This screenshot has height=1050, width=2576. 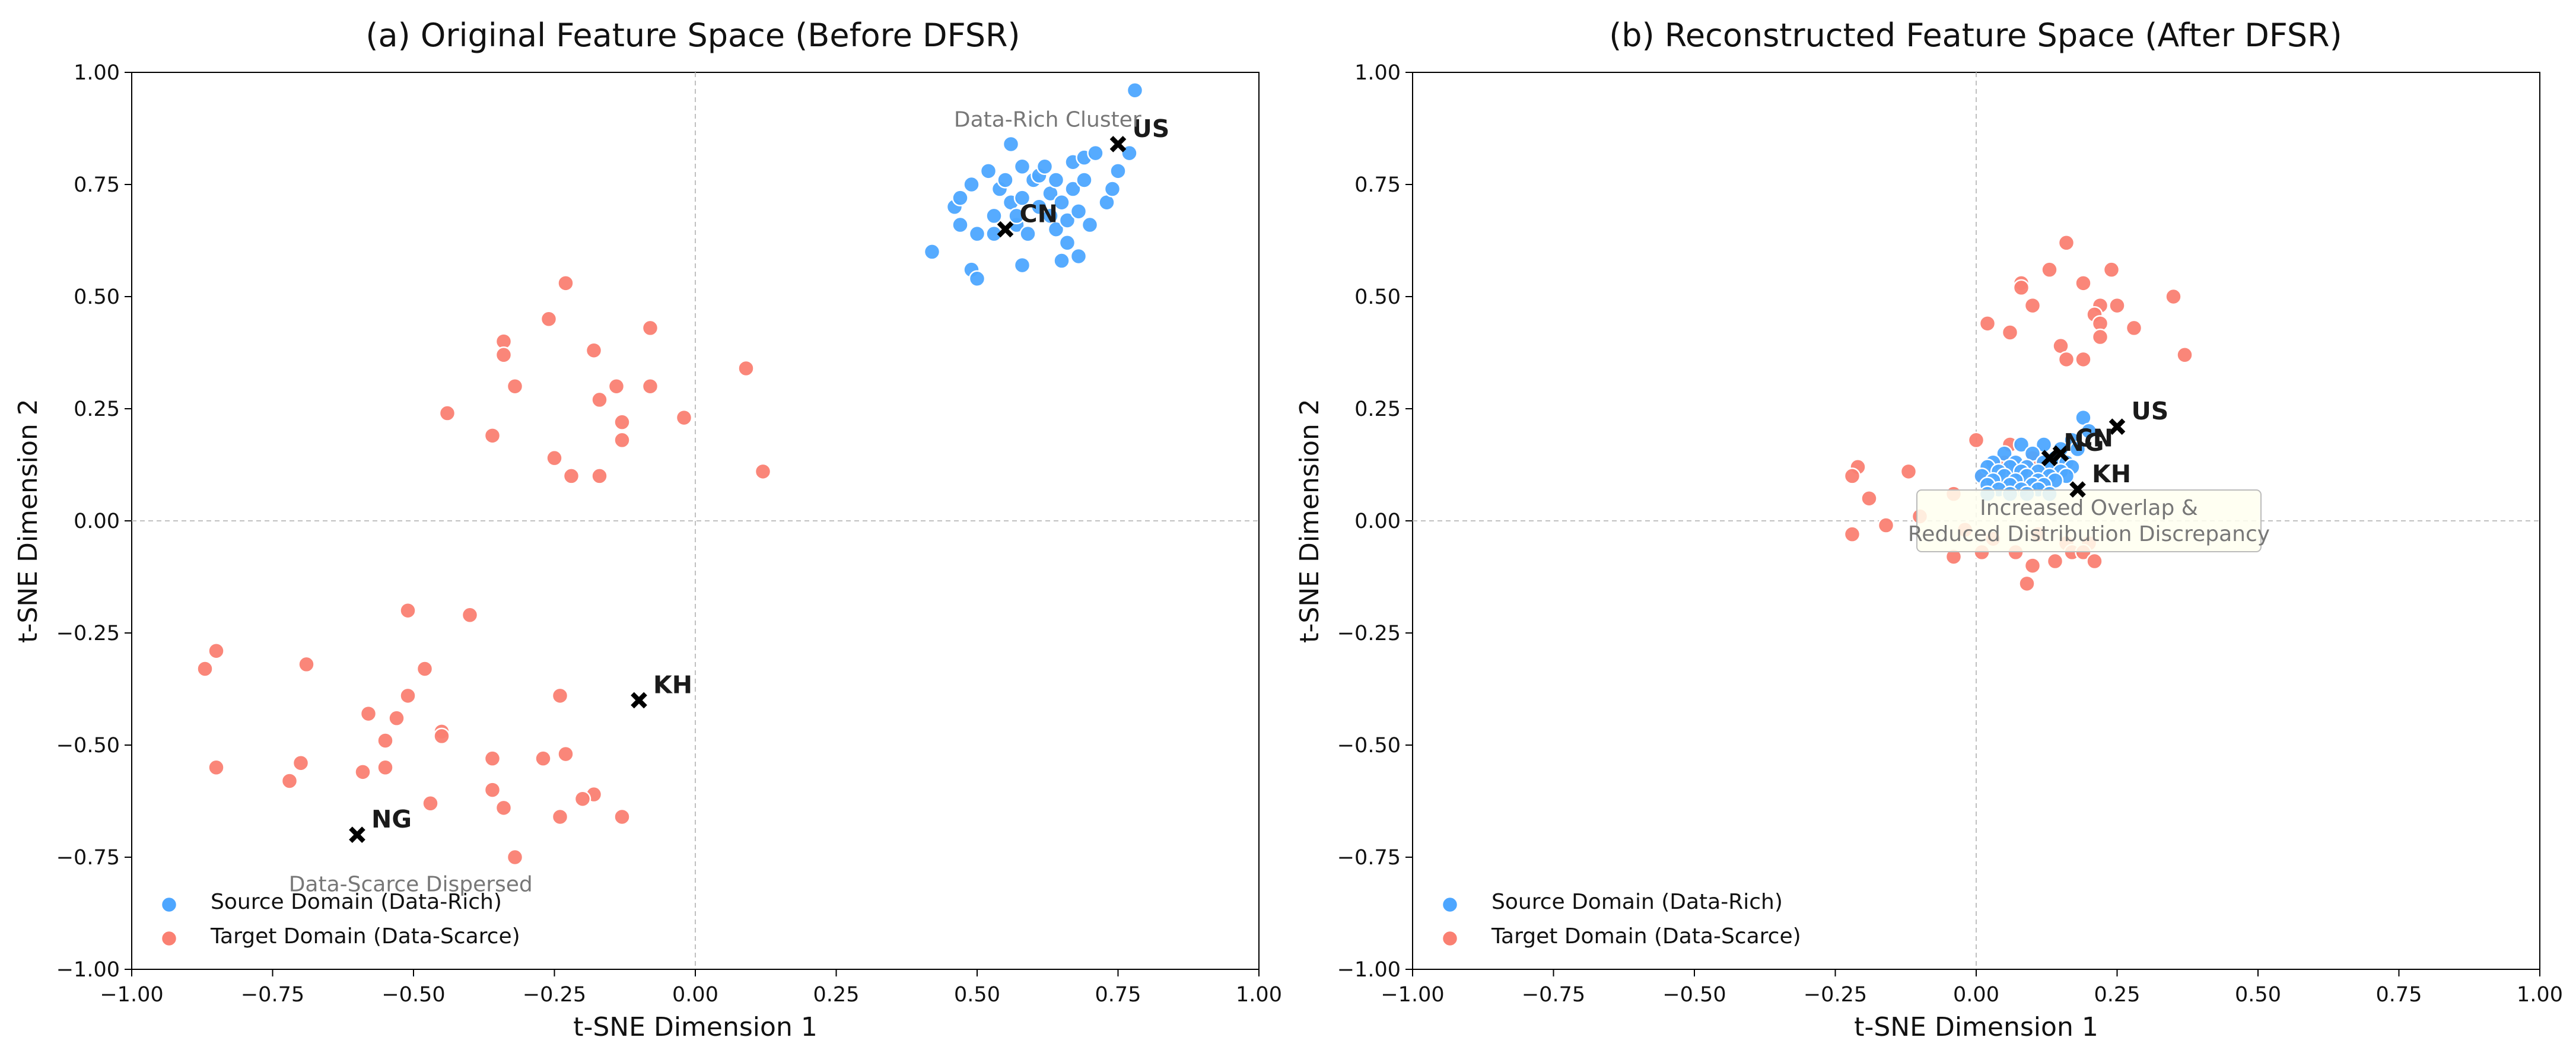 I want to click on y-tick: 0.50, so click(x=103, y=297).